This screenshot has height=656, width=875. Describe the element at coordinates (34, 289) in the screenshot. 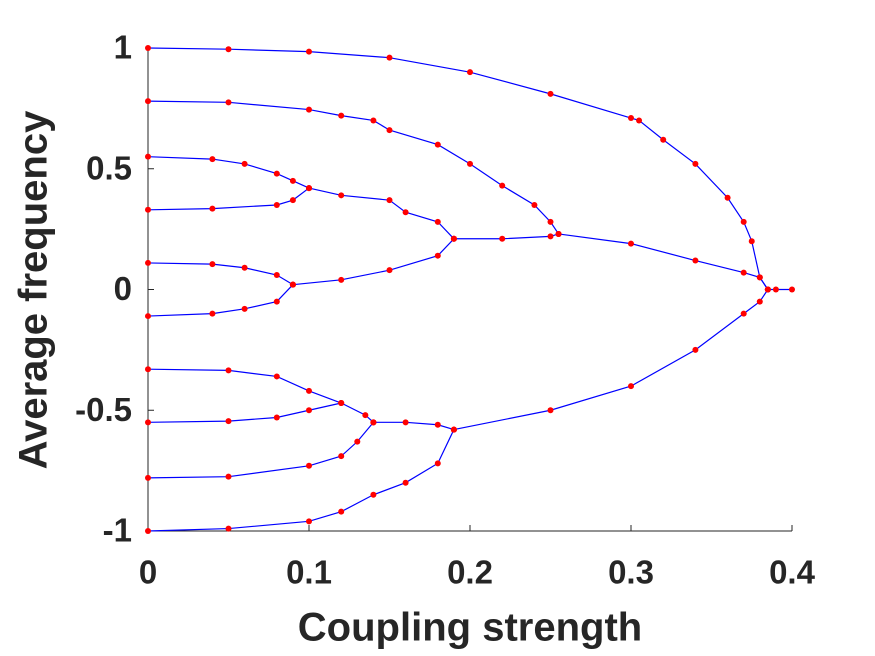

I see `y-axis-label: Average frequency` at that location.